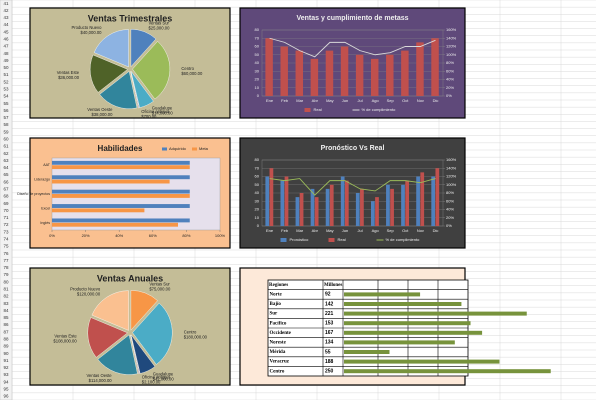 The height and width of the screenshot is (400, 596). What do you see at coordinates (65, 341) in the screenshot?
I see `slice-value-label: $108,000.00` at bounding box center [65, 341].